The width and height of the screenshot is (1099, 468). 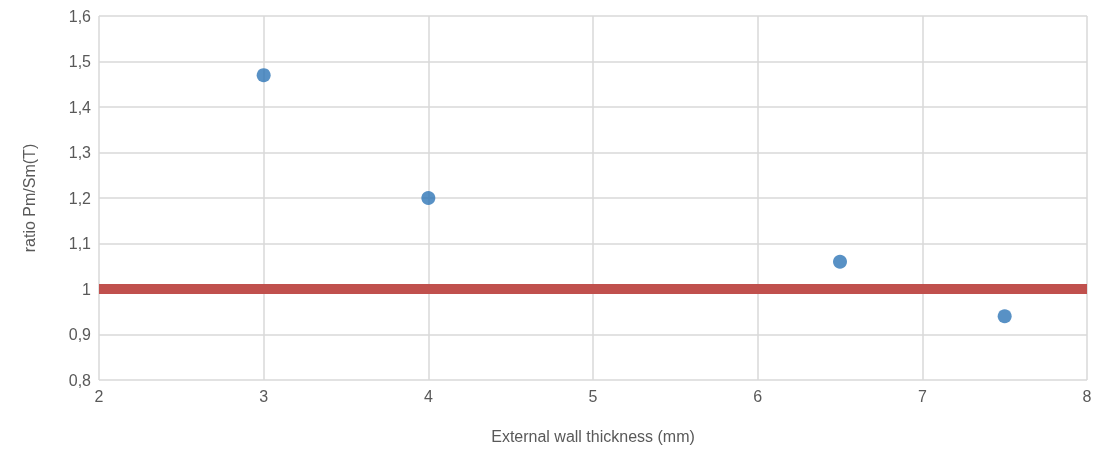 I want to click on y-tick-label: 1,2, so click(x=80, y=198).